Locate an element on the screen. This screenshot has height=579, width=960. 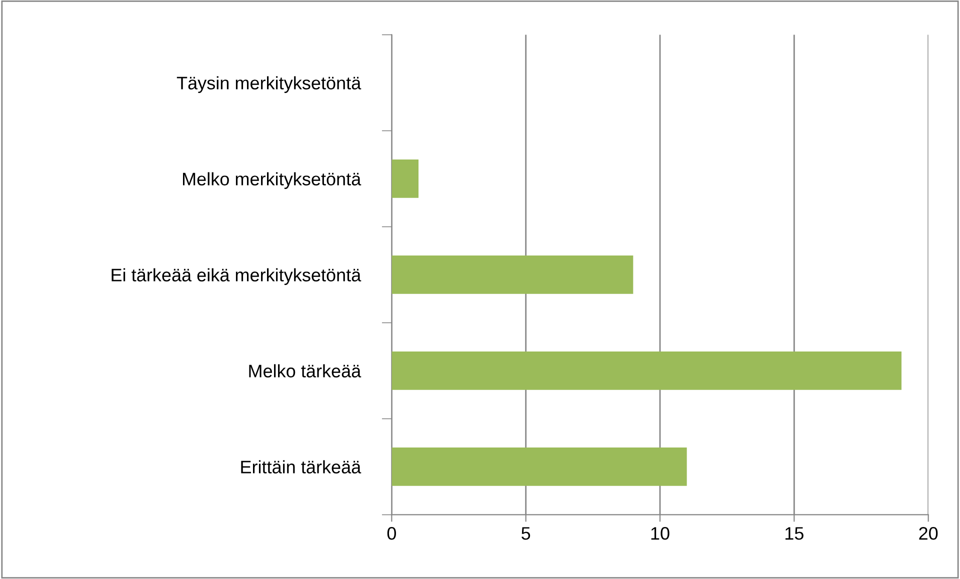
y-tick-label: Melko tärkeää is located at coordinates (305, 371).